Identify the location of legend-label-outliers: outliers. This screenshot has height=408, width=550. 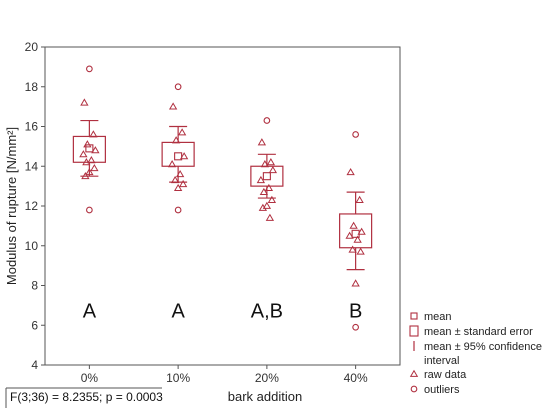
(442, 390).